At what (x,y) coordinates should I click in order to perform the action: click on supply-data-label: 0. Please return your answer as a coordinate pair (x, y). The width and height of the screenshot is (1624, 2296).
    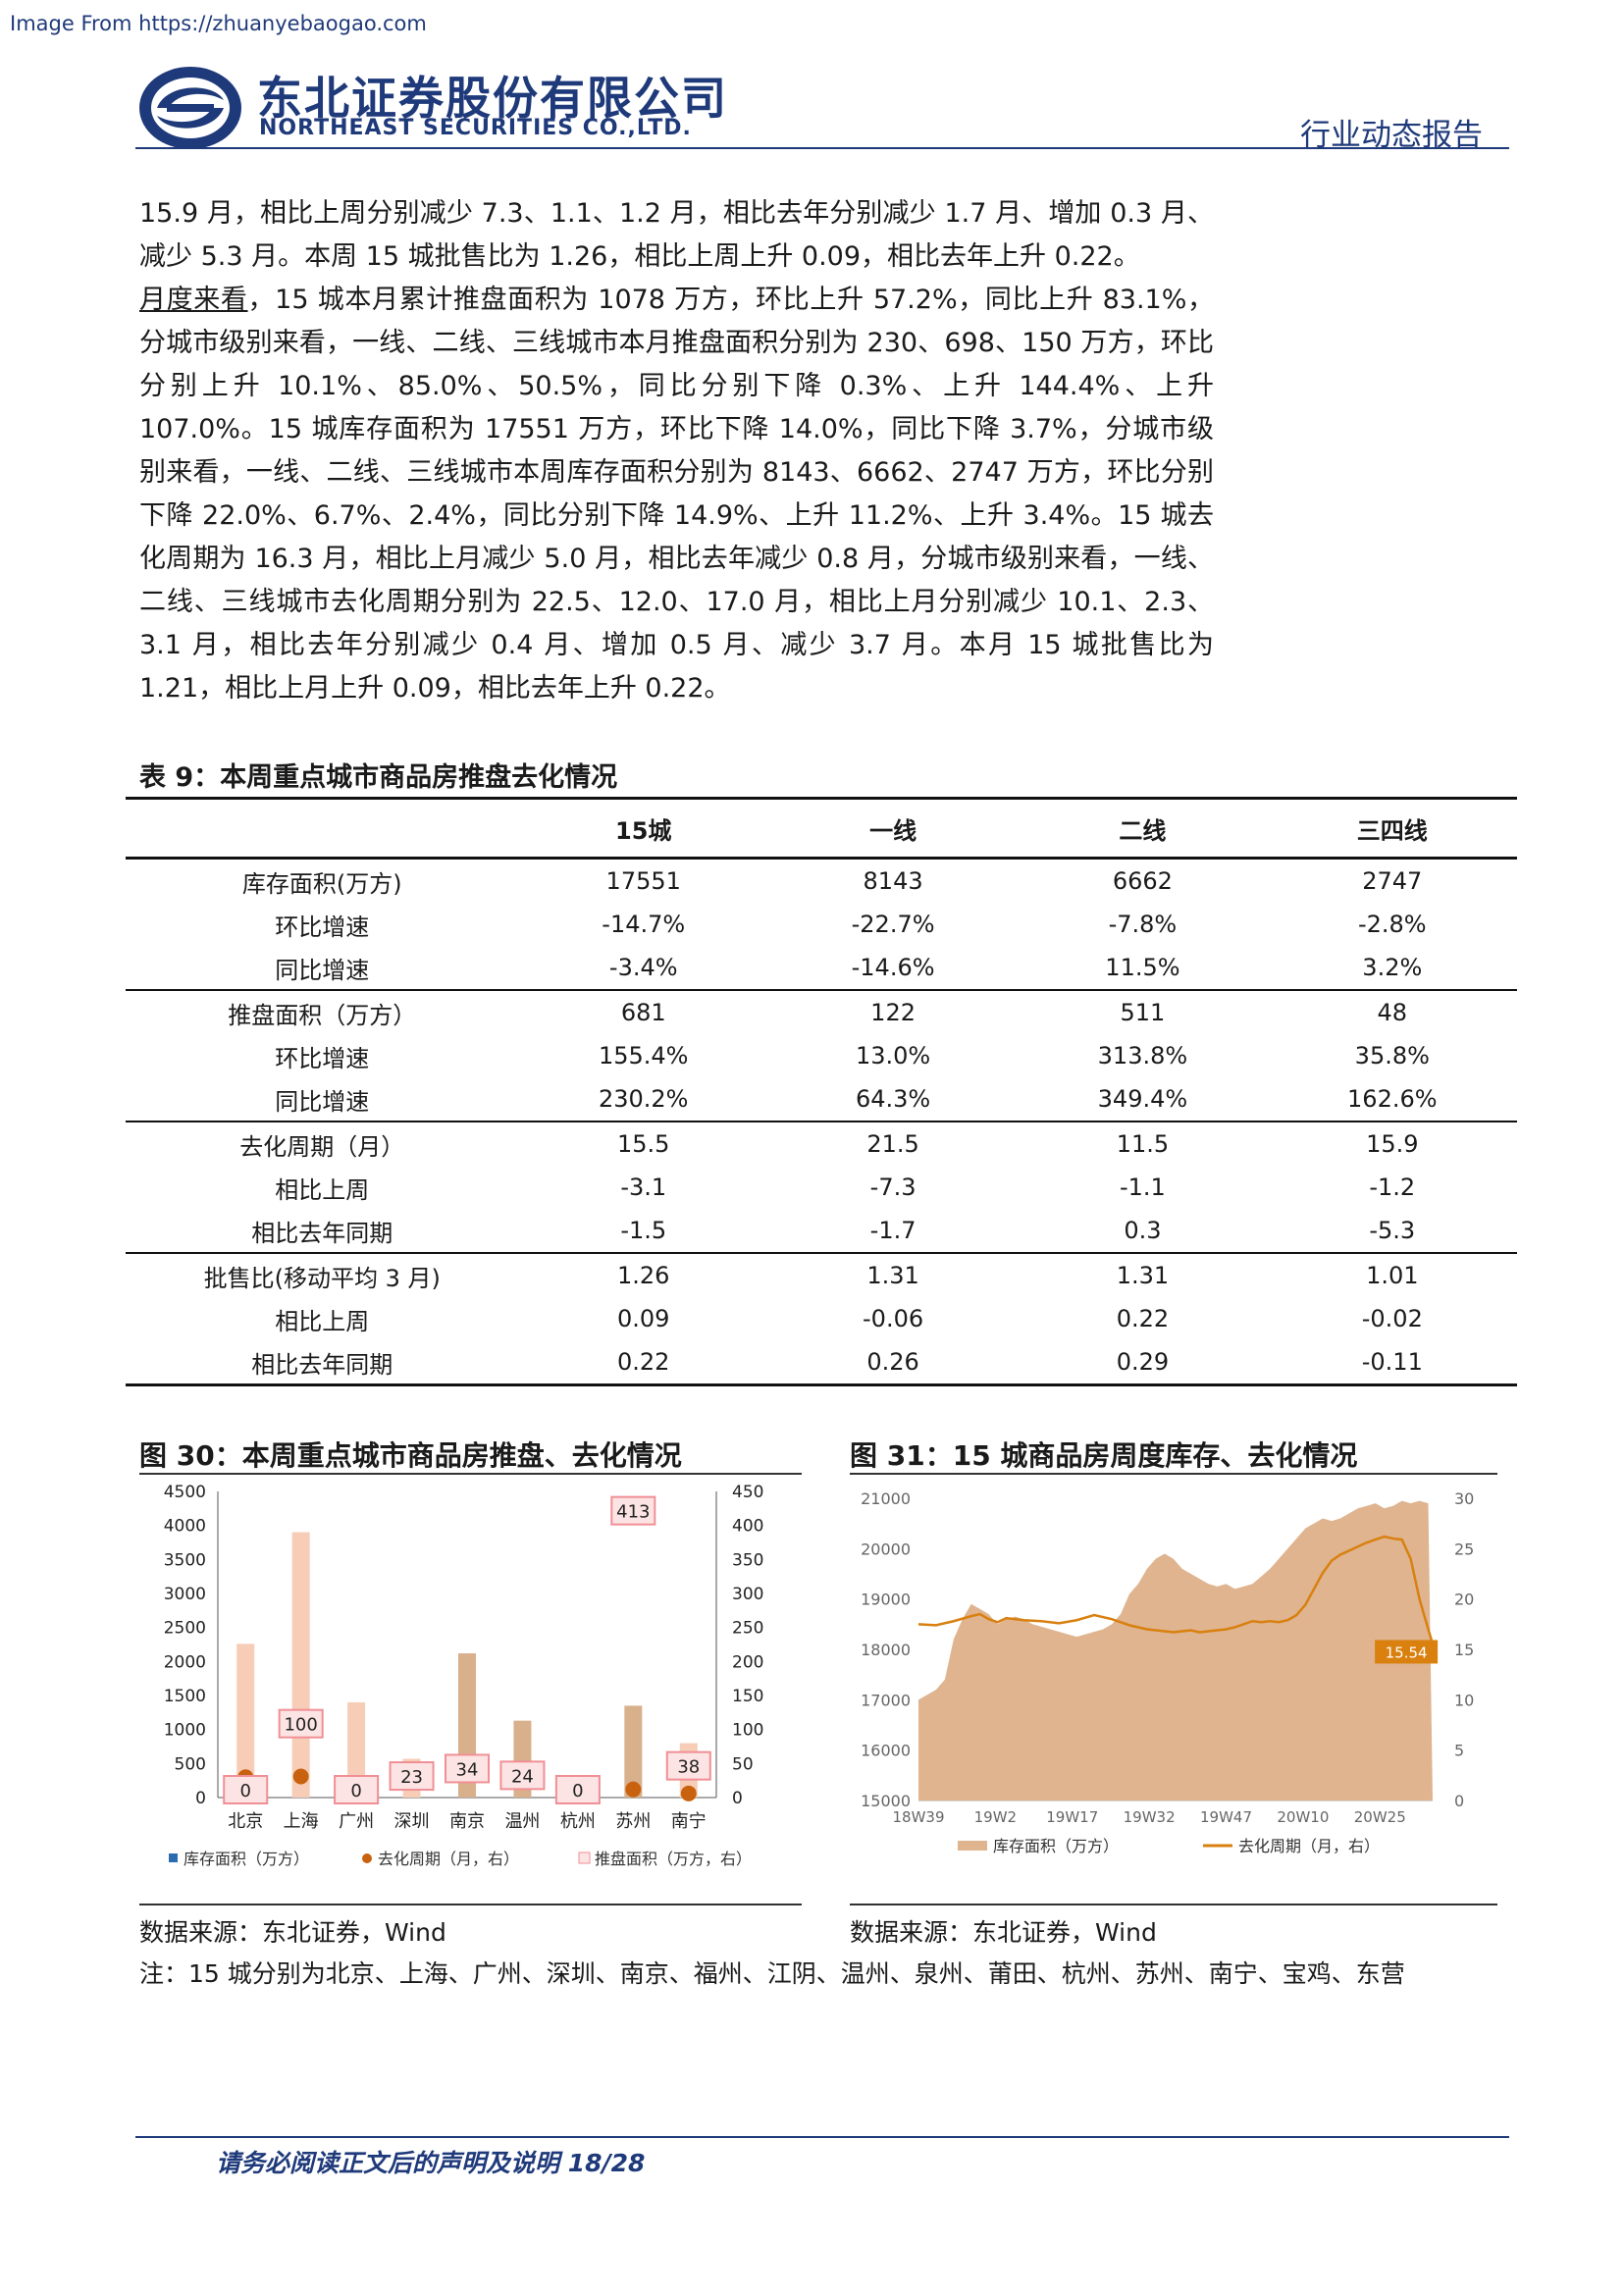
    Looking at the image, I should click on (244, 1791).